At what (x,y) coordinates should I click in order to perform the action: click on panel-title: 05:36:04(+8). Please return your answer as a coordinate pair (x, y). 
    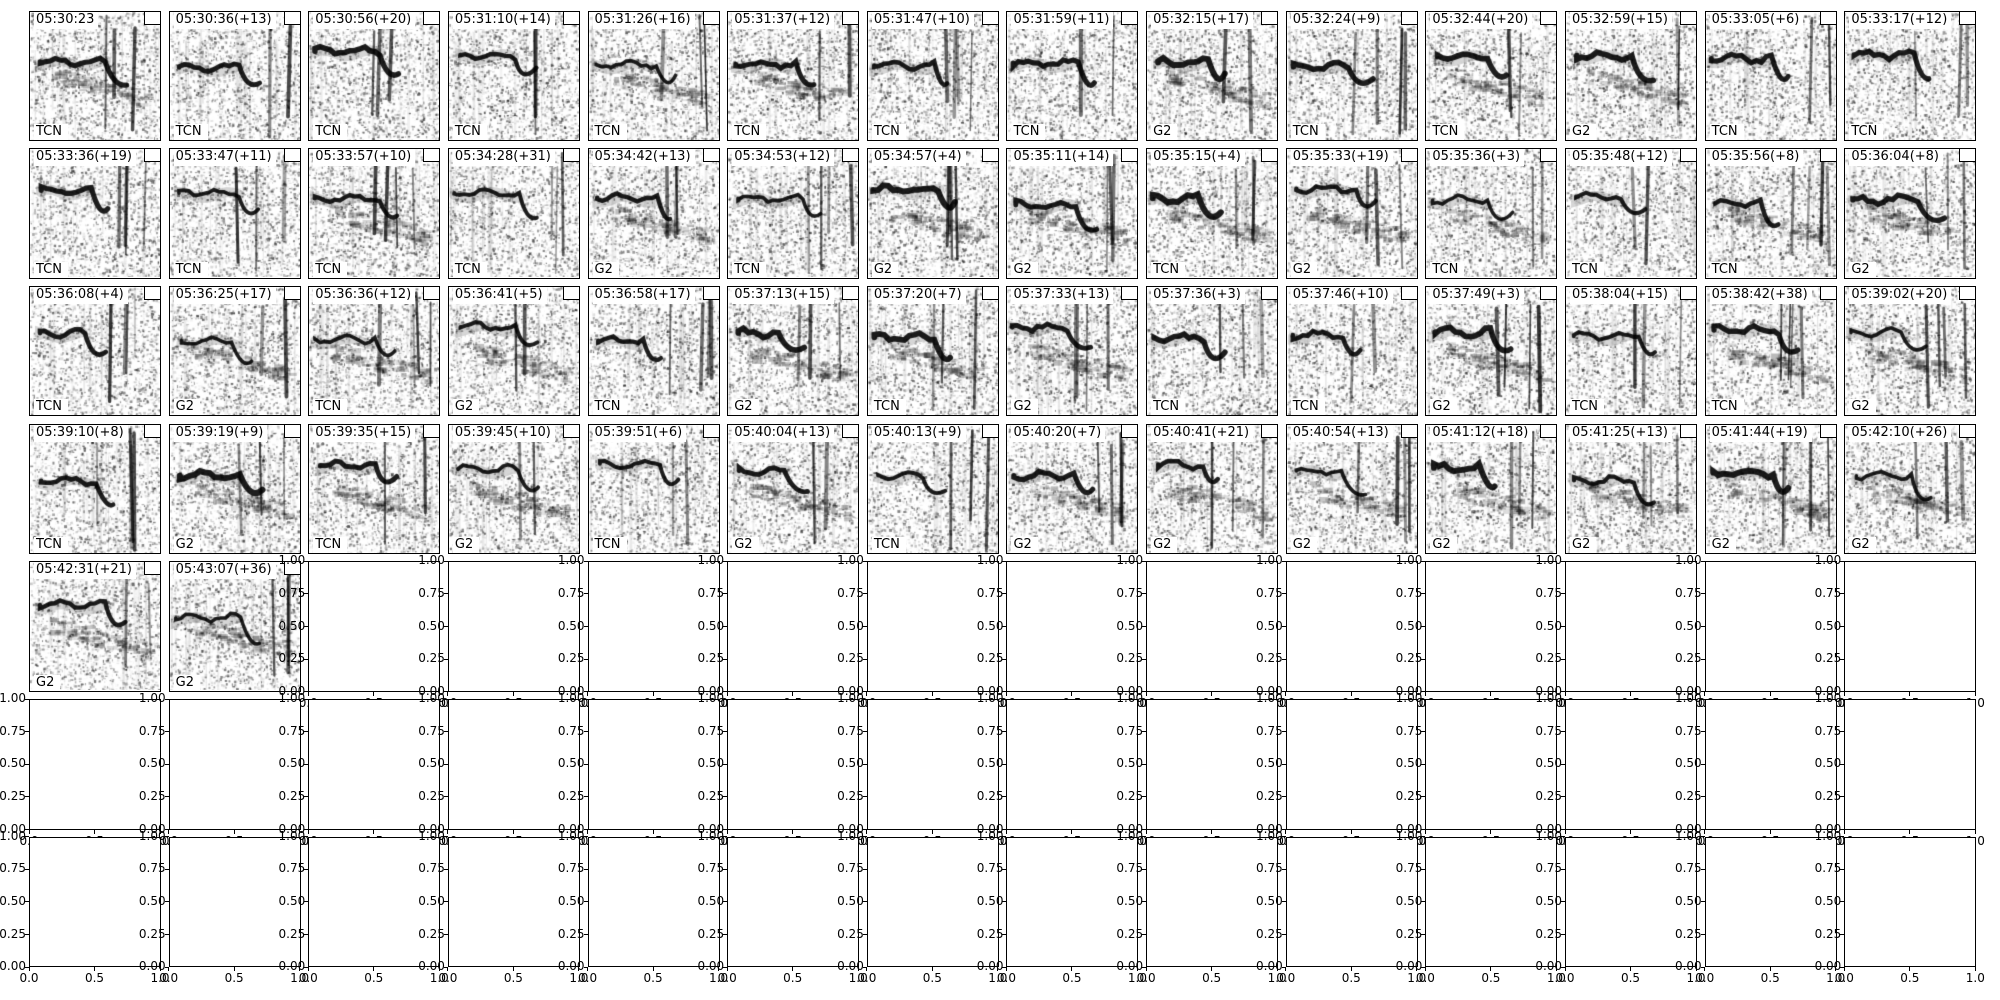
    Looking at the image, I should click on (1896, 158).